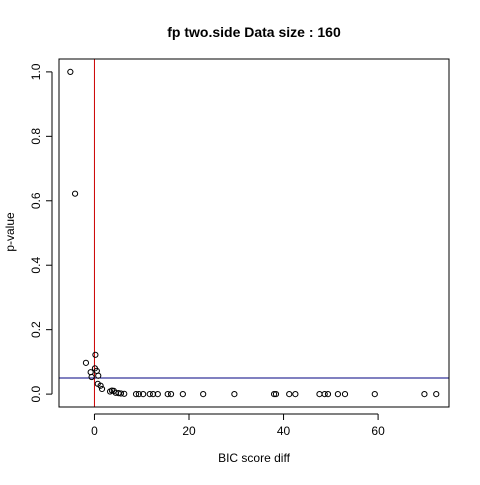 The height and width of the screenshot is (485, 480). Describe the element at coordinates (36, 71) in the screenshot. I see `y-tick-label: 1.0` at that location.